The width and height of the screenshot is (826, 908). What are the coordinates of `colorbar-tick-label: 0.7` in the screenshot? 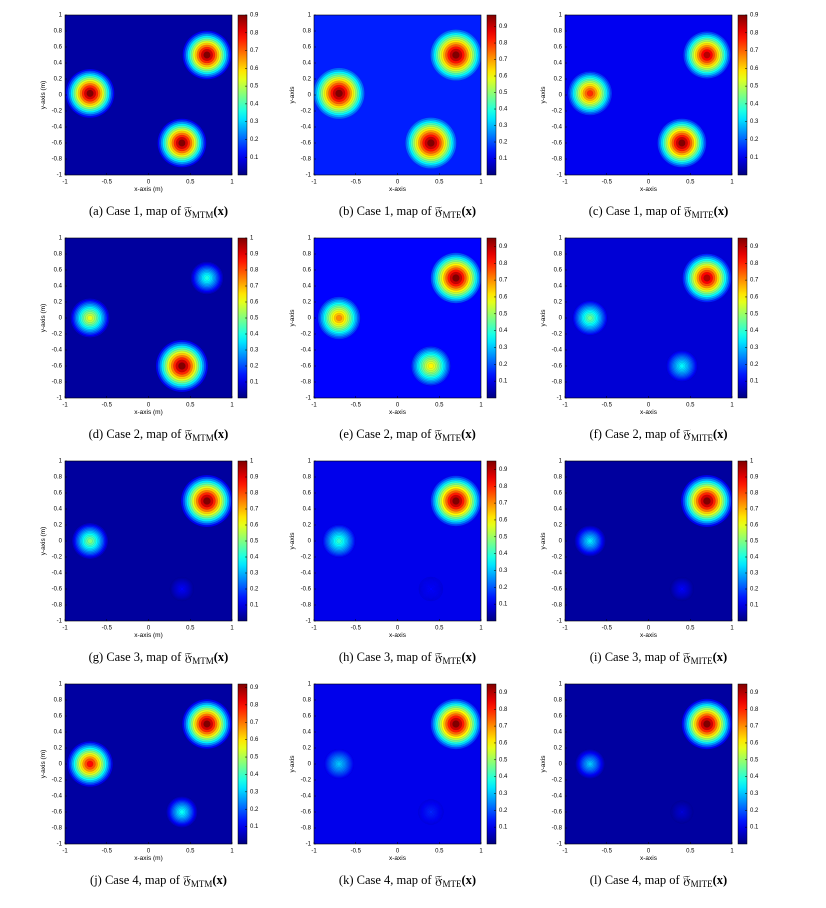 It's located at (503, 60).